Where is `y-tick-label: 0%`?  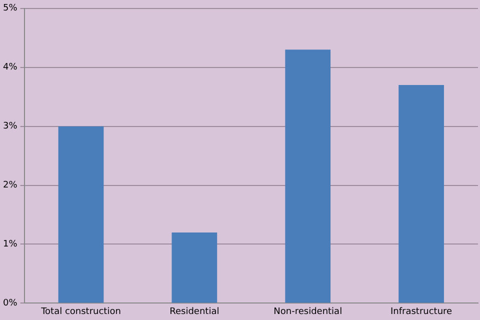 y-tick-label: 0% is located at coordinates (10, 303).